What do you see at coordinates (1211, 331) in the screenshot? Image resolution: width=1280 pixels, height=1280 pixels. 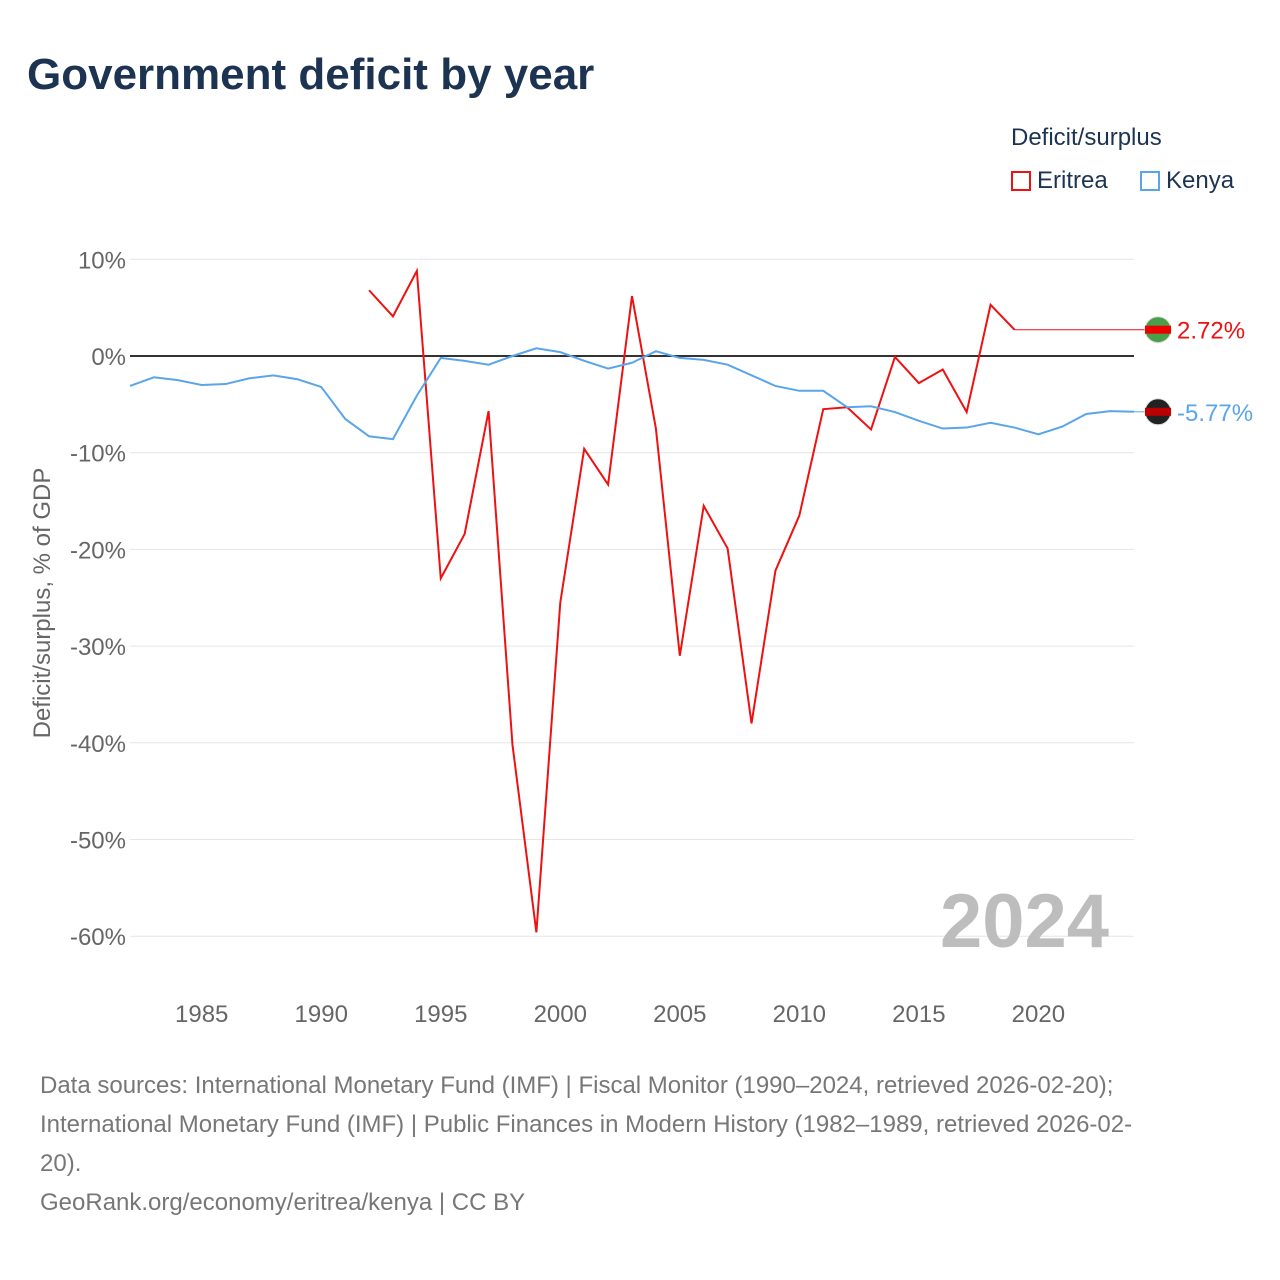 I see `end-value-label: 2.72%` at bounding box center [1211, 331].